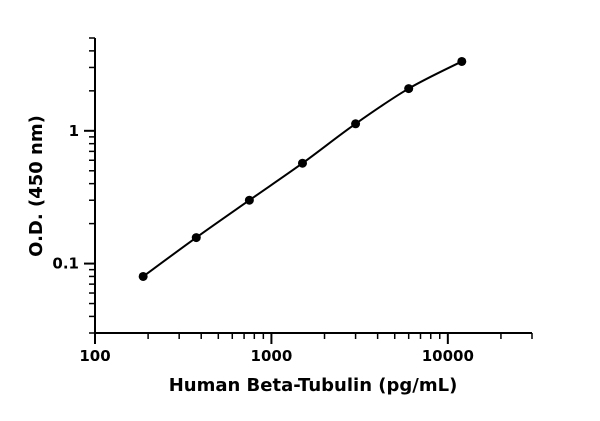  What do you see at coordinates (74, 131) in the screenshot?
I see `y-tick-label: 1` at bounding box center [74, 131].